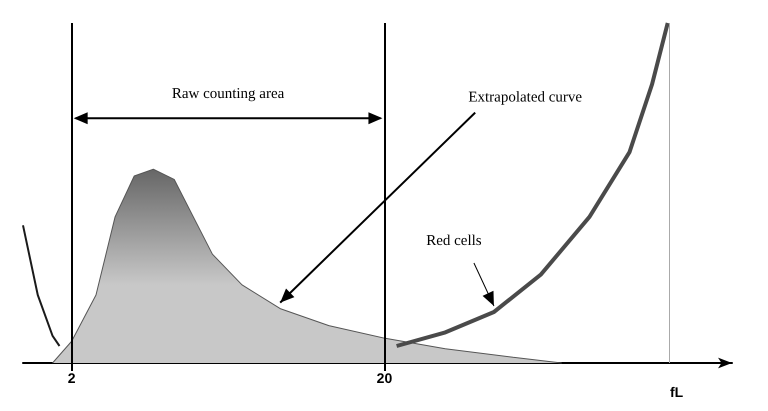  What do you see at coordinates (677, 392) in the screenshot?
I see `x-axis-title: fL` at bounding box center [677, 392].